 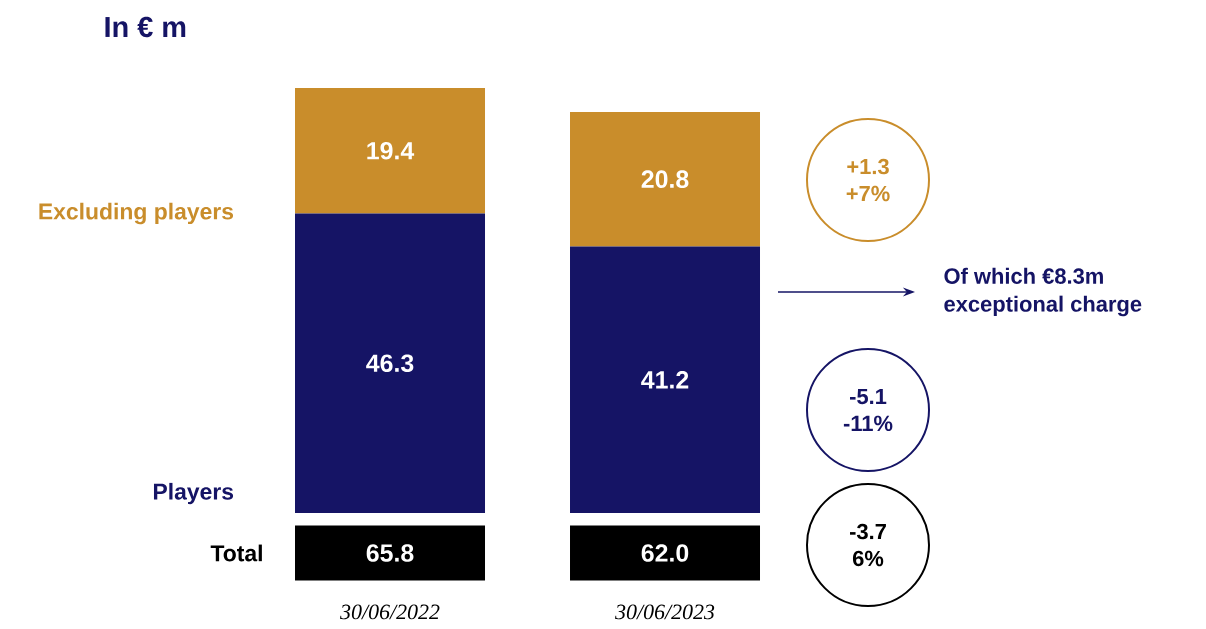 I want to click on text: Players, so click(x=193, y=493).